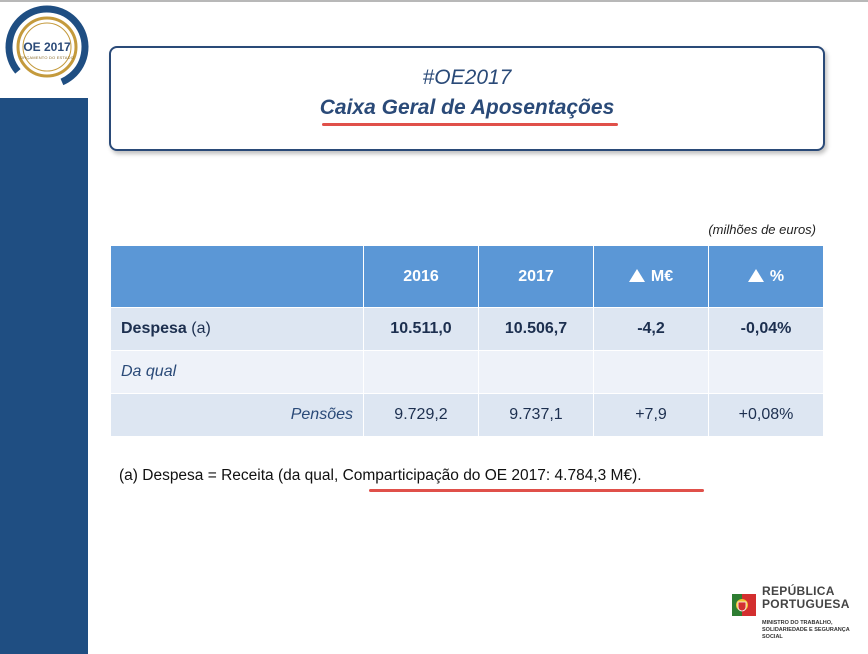 This screenshot has height=654, width=868. What do you see at coordinates (421, 329) in the screenshot?
I see `cell-2016: 10.511,0` at bounding box center [421, 329].